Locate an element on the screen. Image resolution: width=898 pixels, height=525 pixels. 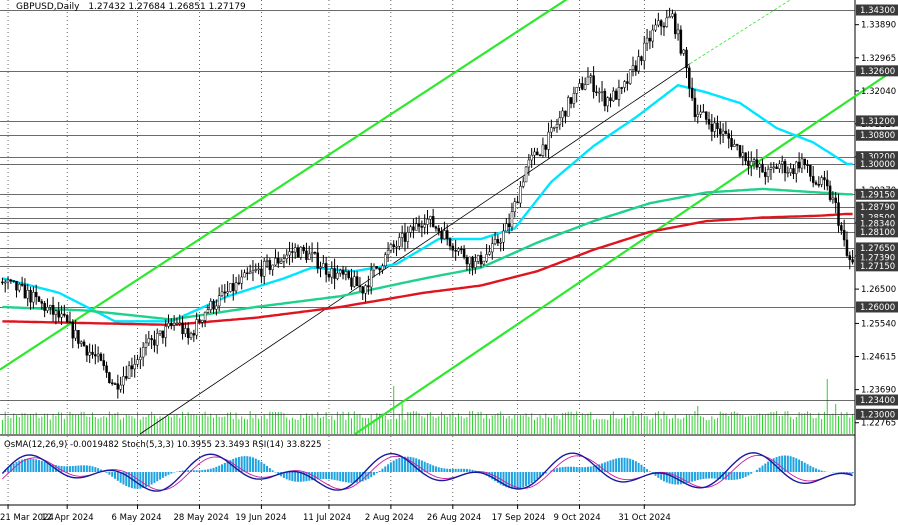
stoch-main-line is located at coordinates (427, 472).